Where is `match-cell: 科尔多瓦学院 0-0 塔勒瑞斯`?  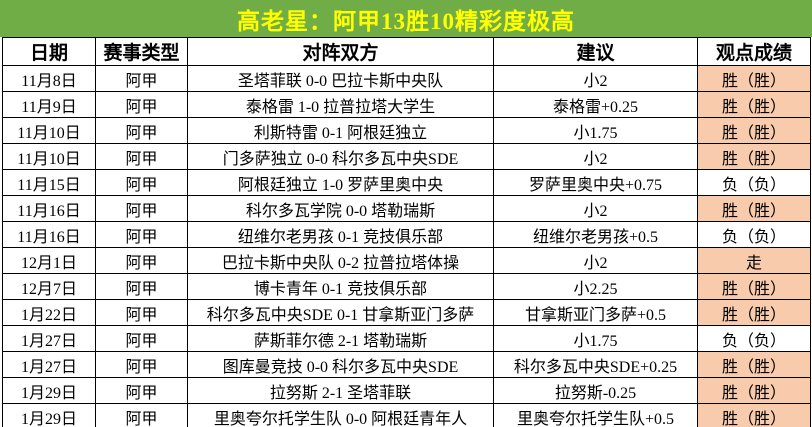 match-cell: 科尔多瓦学院 0-0 塔勒瑞斯 is located at coordinates (340, 208).